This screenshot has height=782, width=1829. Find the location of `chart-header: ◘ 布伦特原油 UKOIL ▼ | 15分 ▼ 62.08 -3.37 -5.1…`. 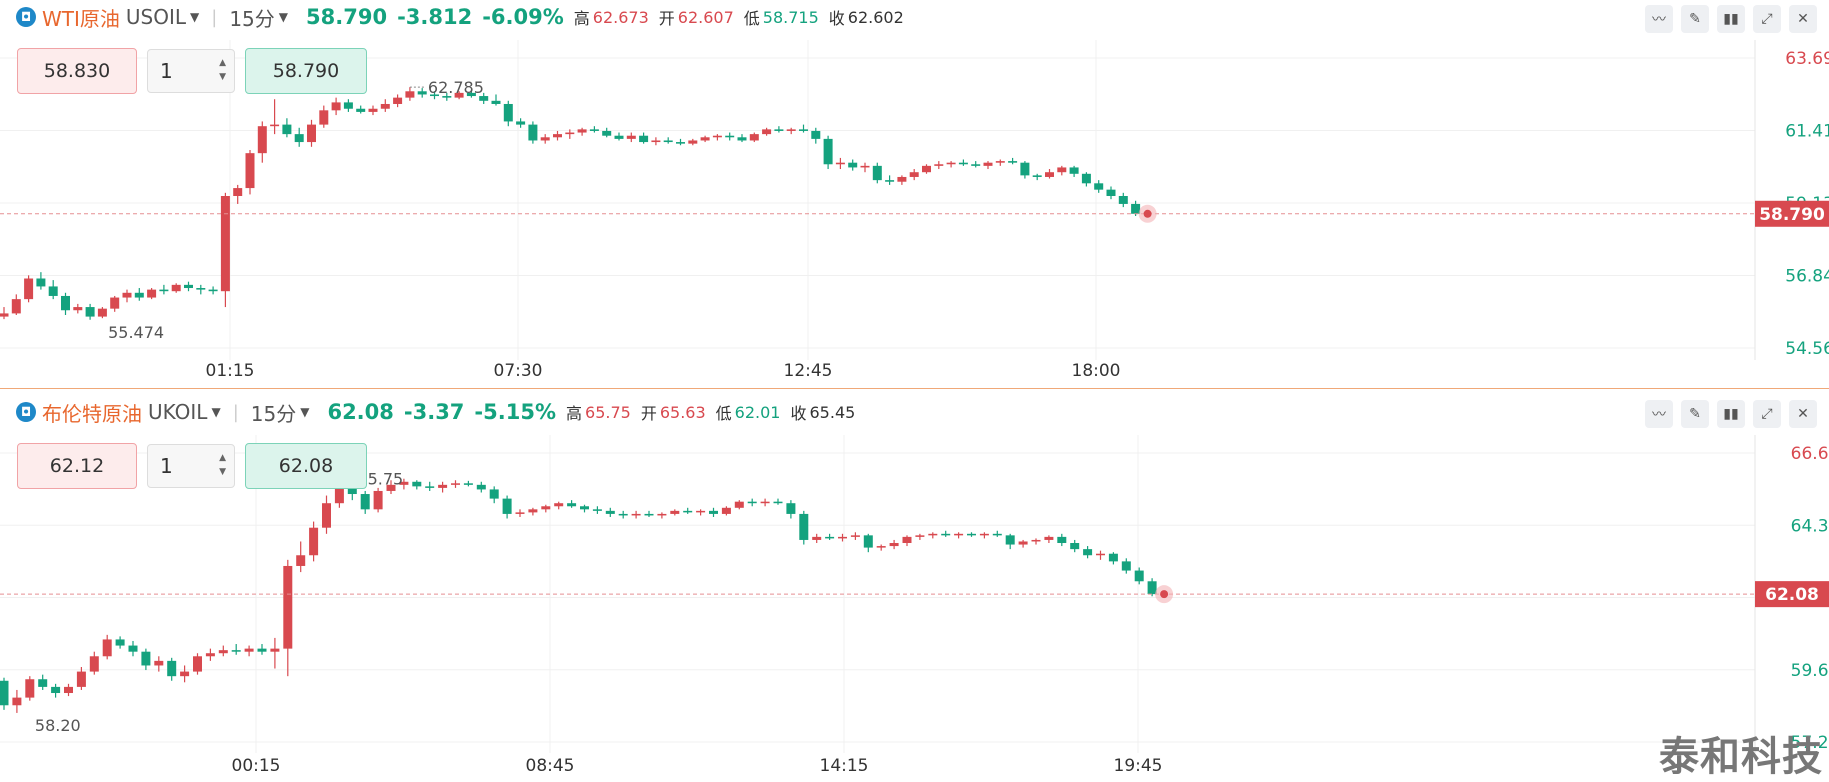

chart-header: ◘ 布伦特原油 UKOIL ▼ | 15分 ▼ 62.08 -3.37 -5.1… is located at coordinates (914, 412).